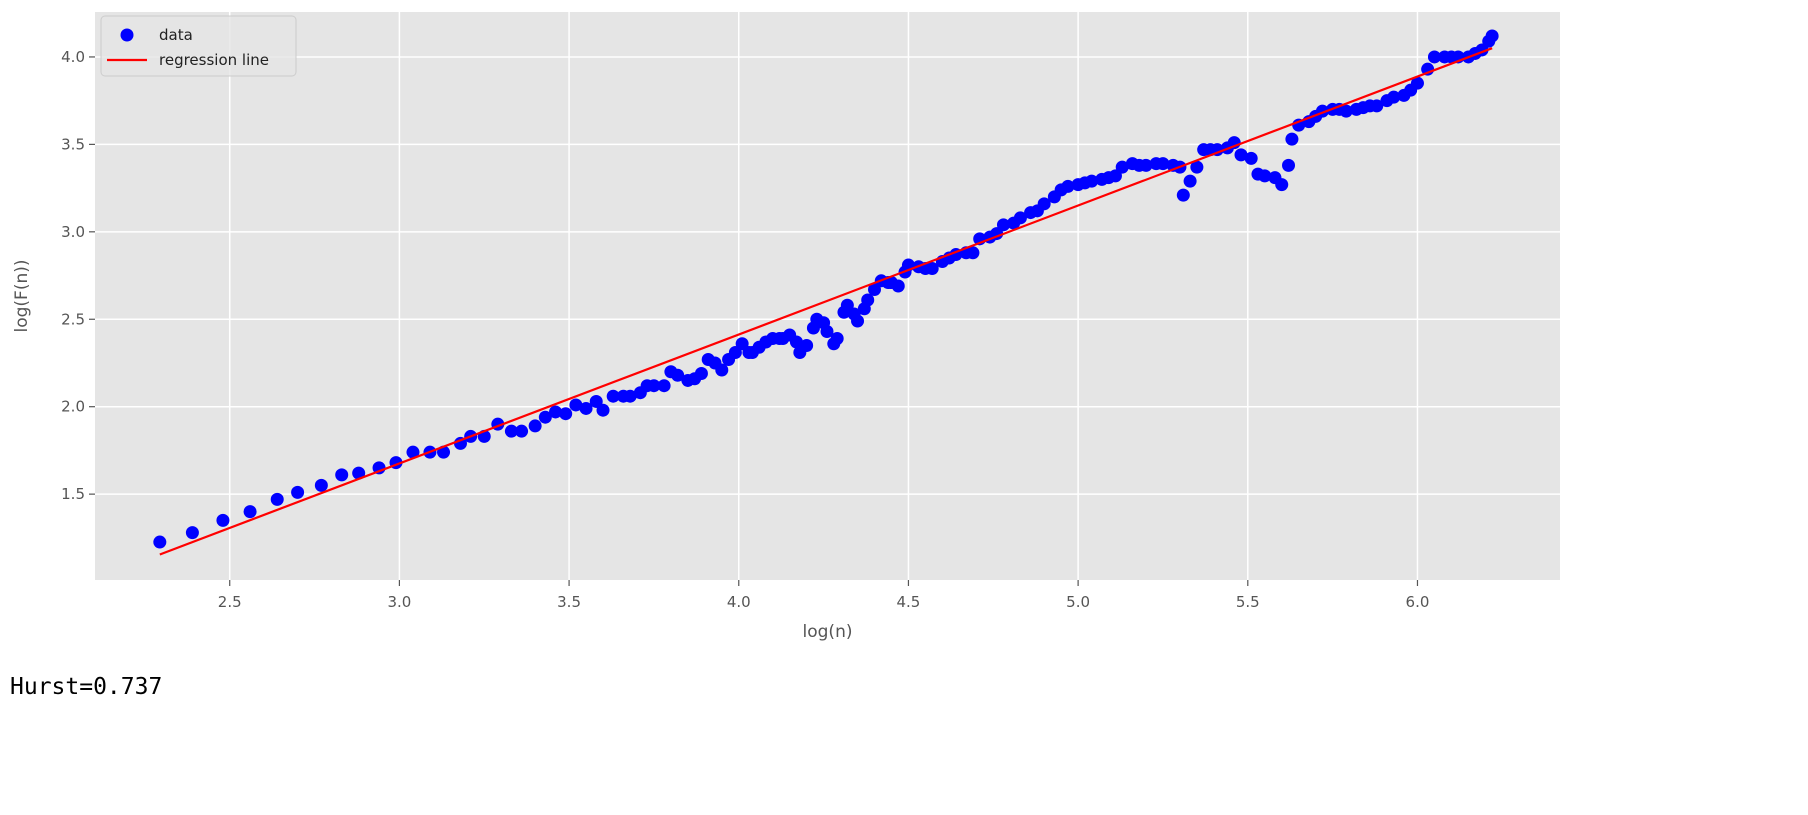  What do you see at coordinates (73, 232) in the screenshot?
I see `y-tick-label: 3.0` at bounding box center [73, 232].